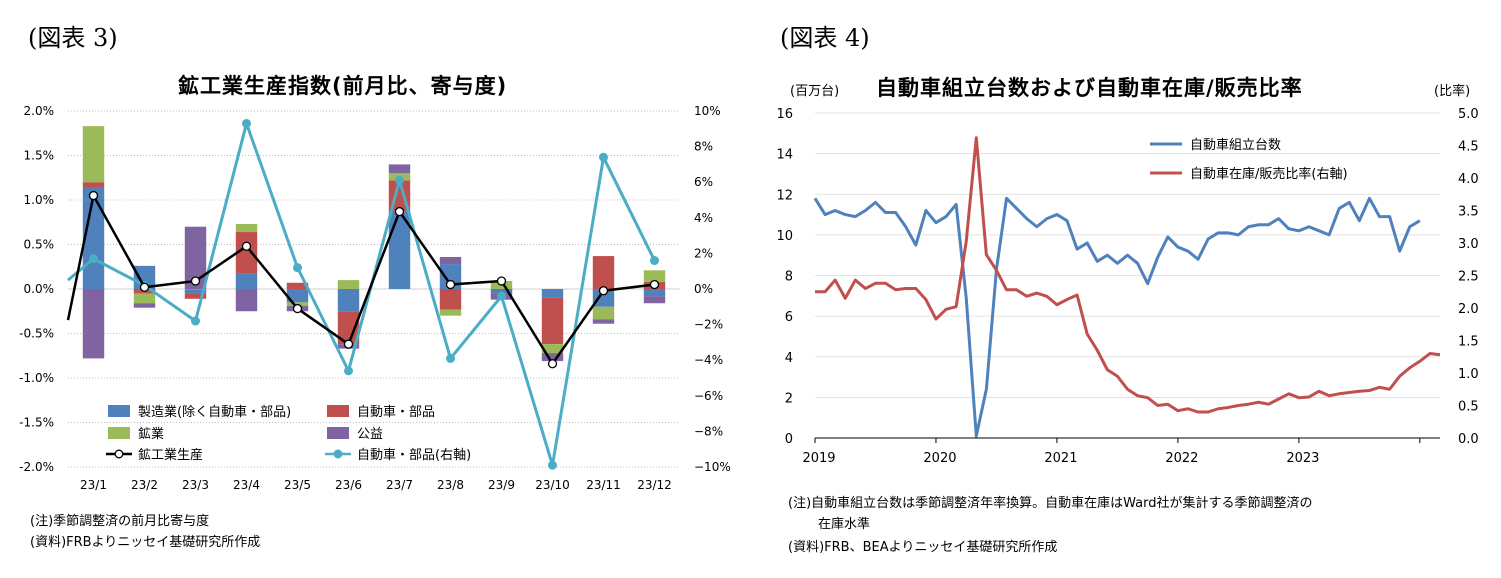 The image size is (1501, 578). What do you see at coordinates (370, 434) in the screenshot?
I see `chart3-legend-label: 公益` at bounding box center [370, 434].